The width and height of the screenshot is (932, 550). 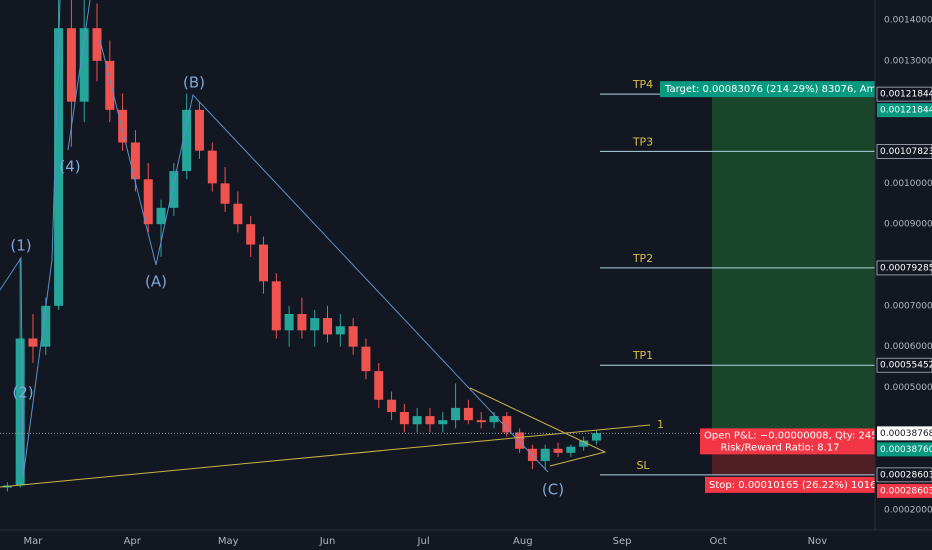 I want to click on wave-label: (2), so click(x=22, y=393).